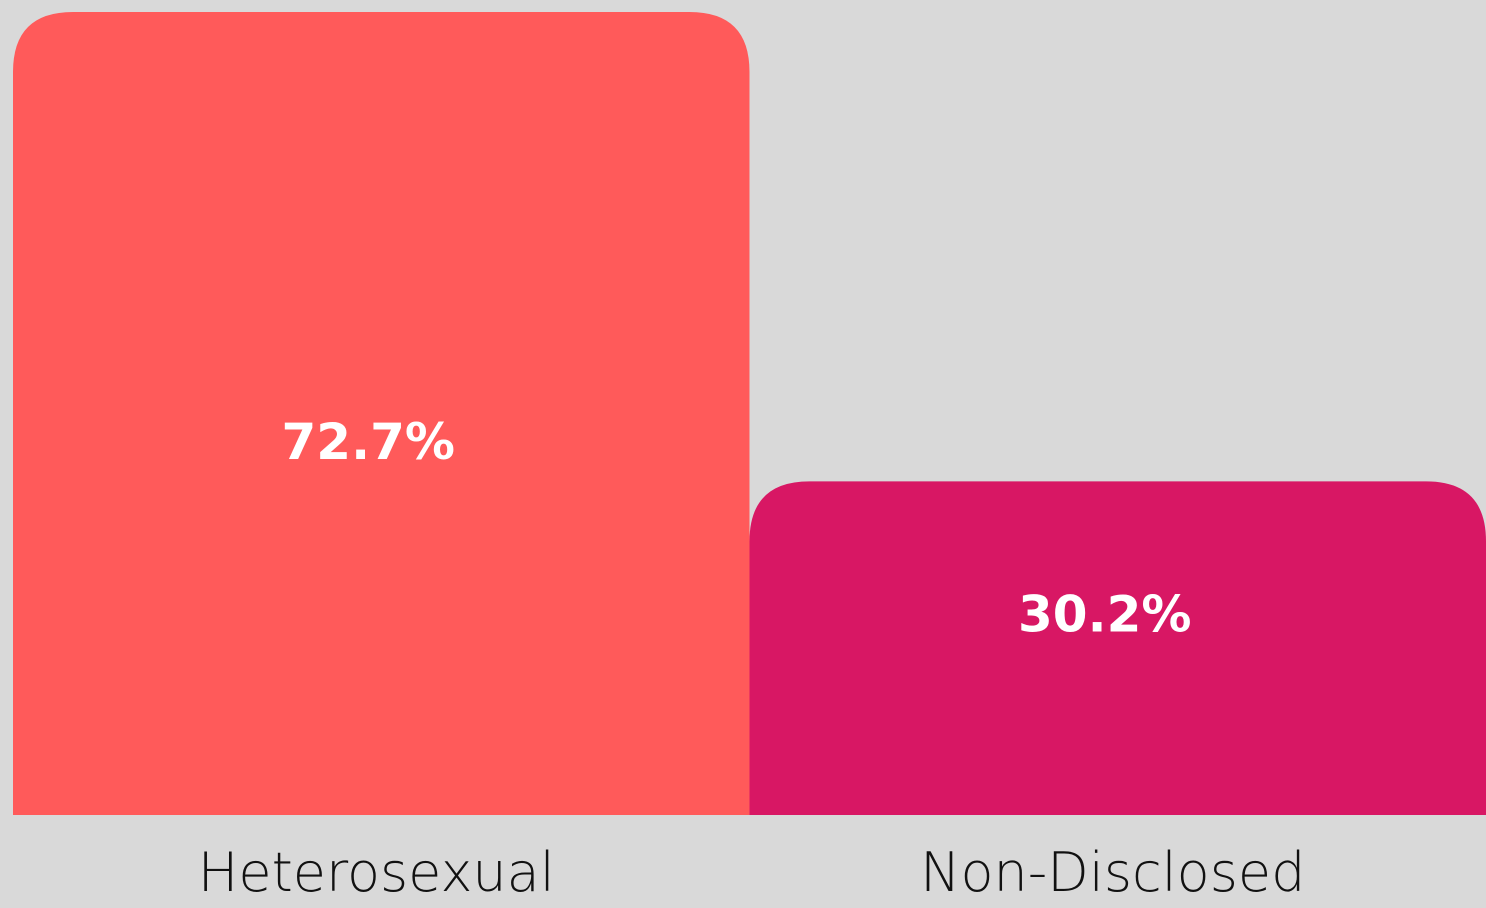 The height and width of the screenshot is (908, 1486). What do you see at coordinates (368, 442) in the screenshot?
I see `value-label: 72.7%` at bounding box center [368, 442].